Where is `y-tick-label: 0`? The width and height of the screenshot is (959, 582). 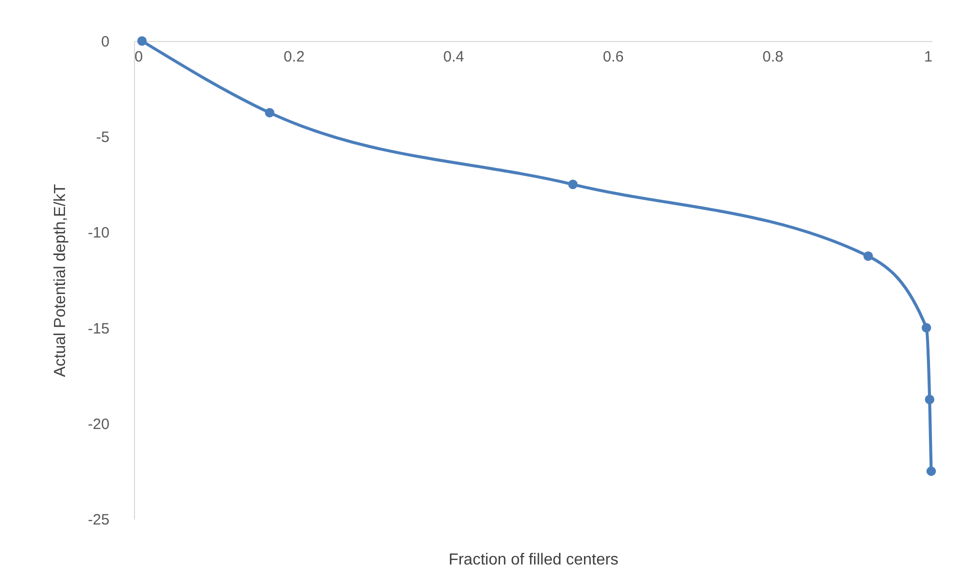 y-tick-label: 0 is located at coordinates (105, 42).